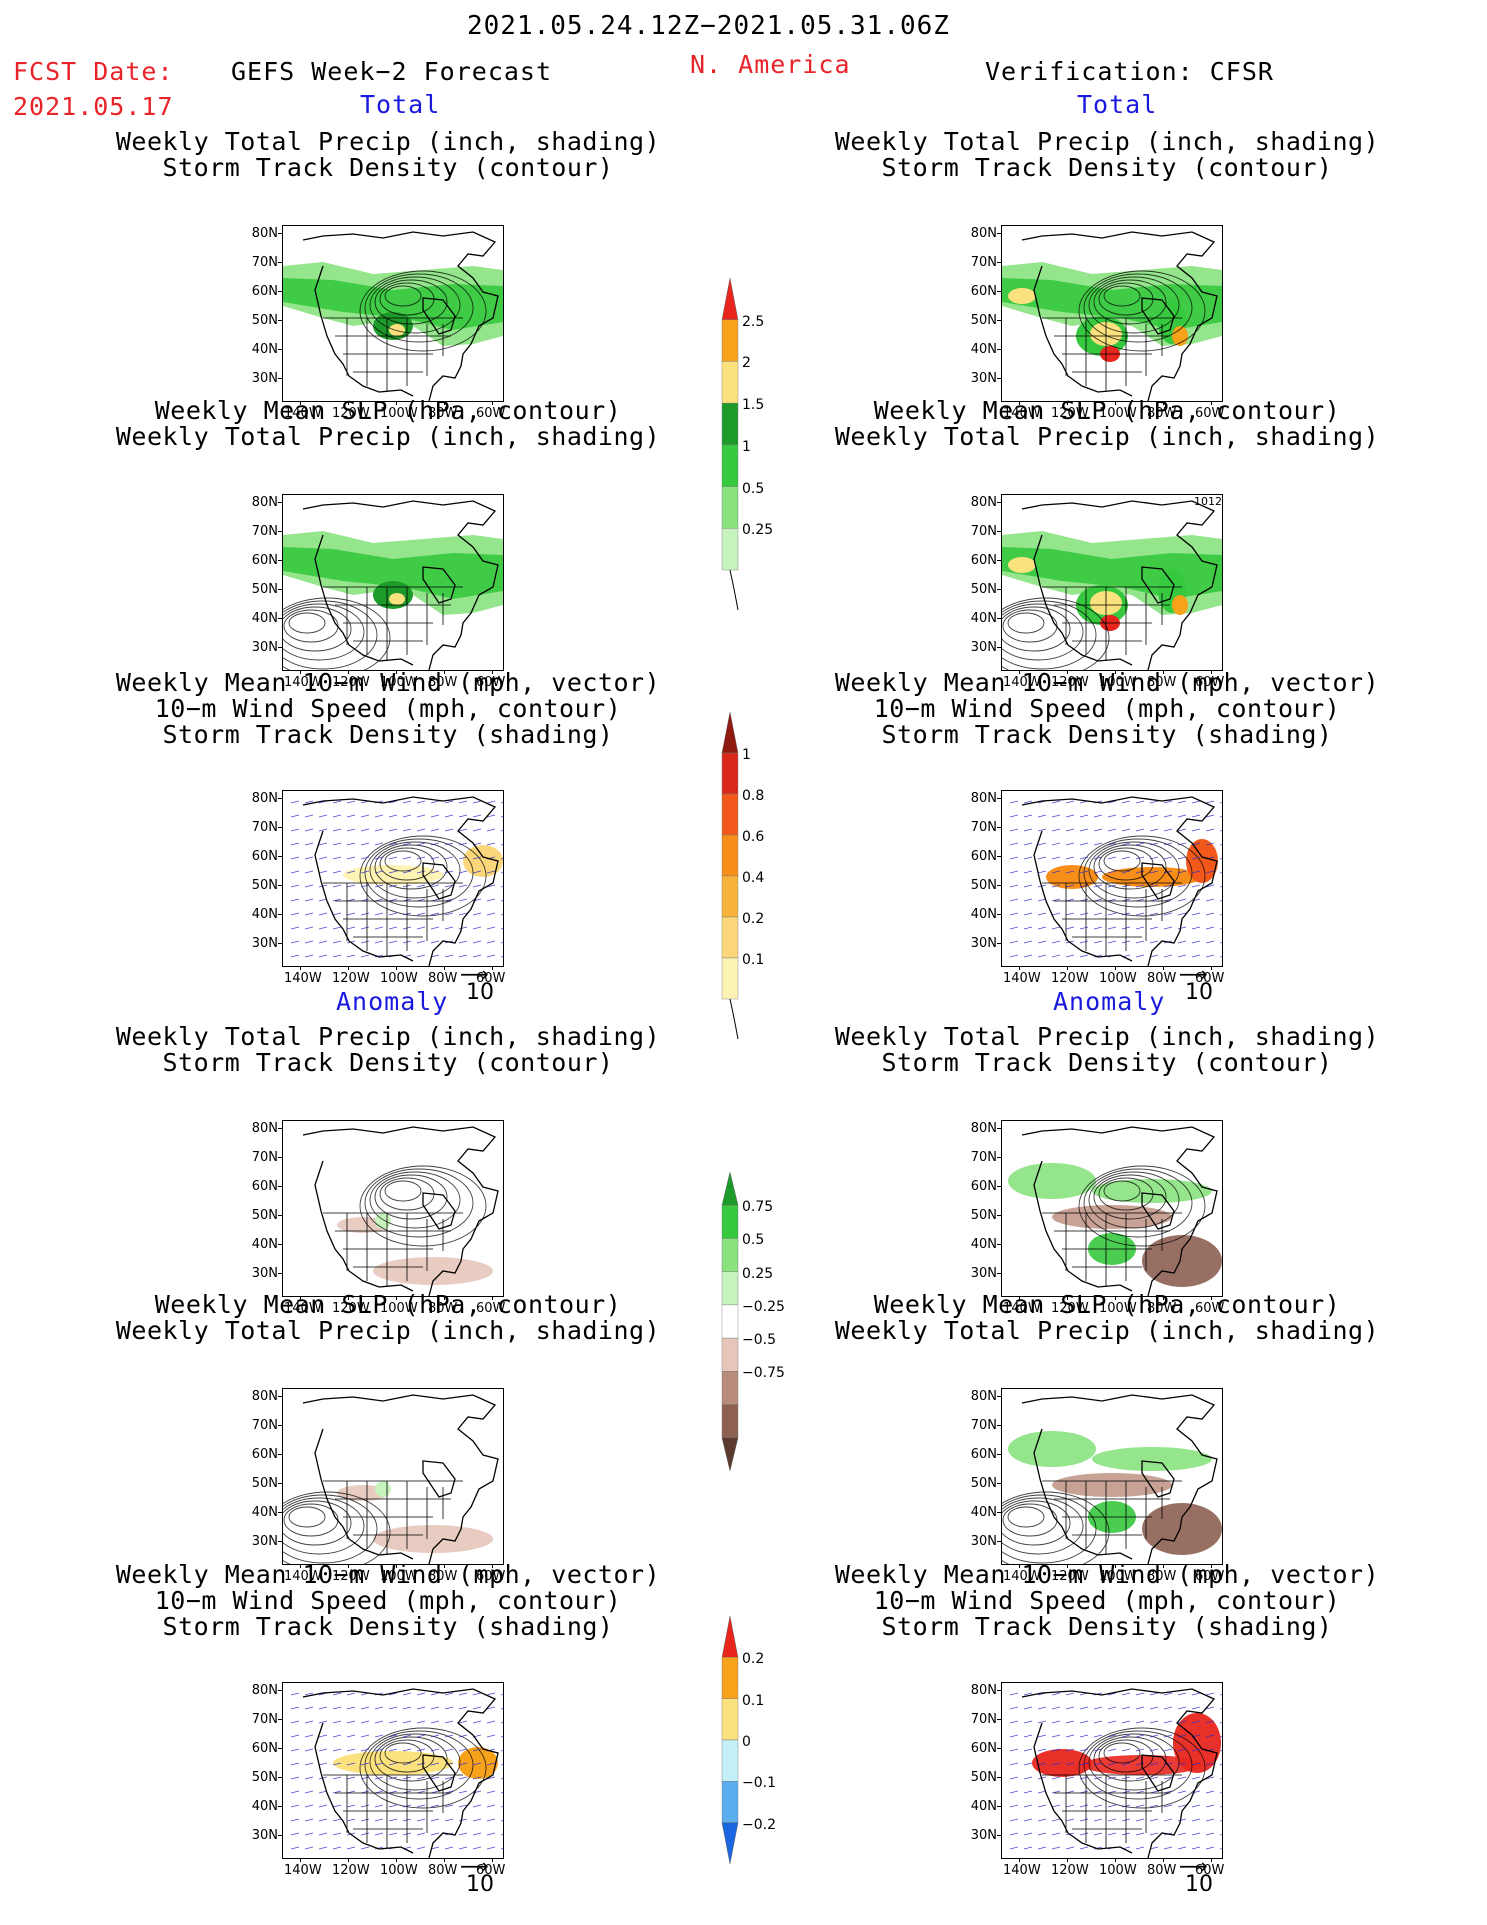  I want to click on vector-ref-arrow: ⟶, so click(1193, 974).